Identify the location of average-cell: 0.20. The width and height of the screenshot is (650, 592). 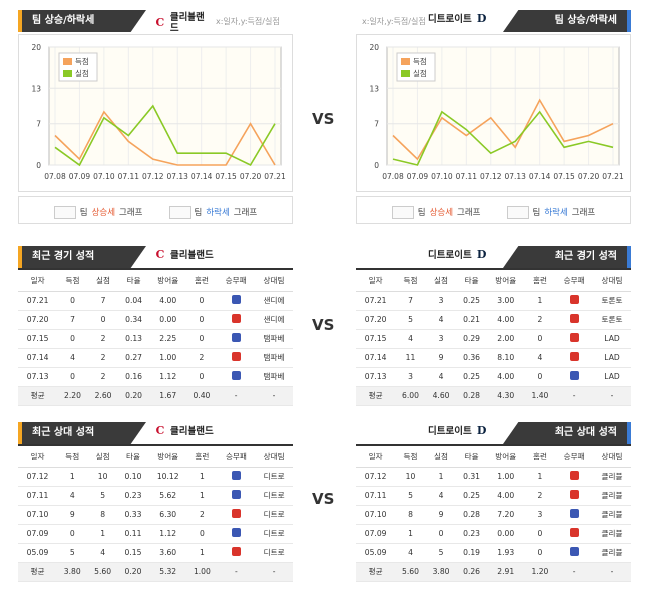
(133, 396).